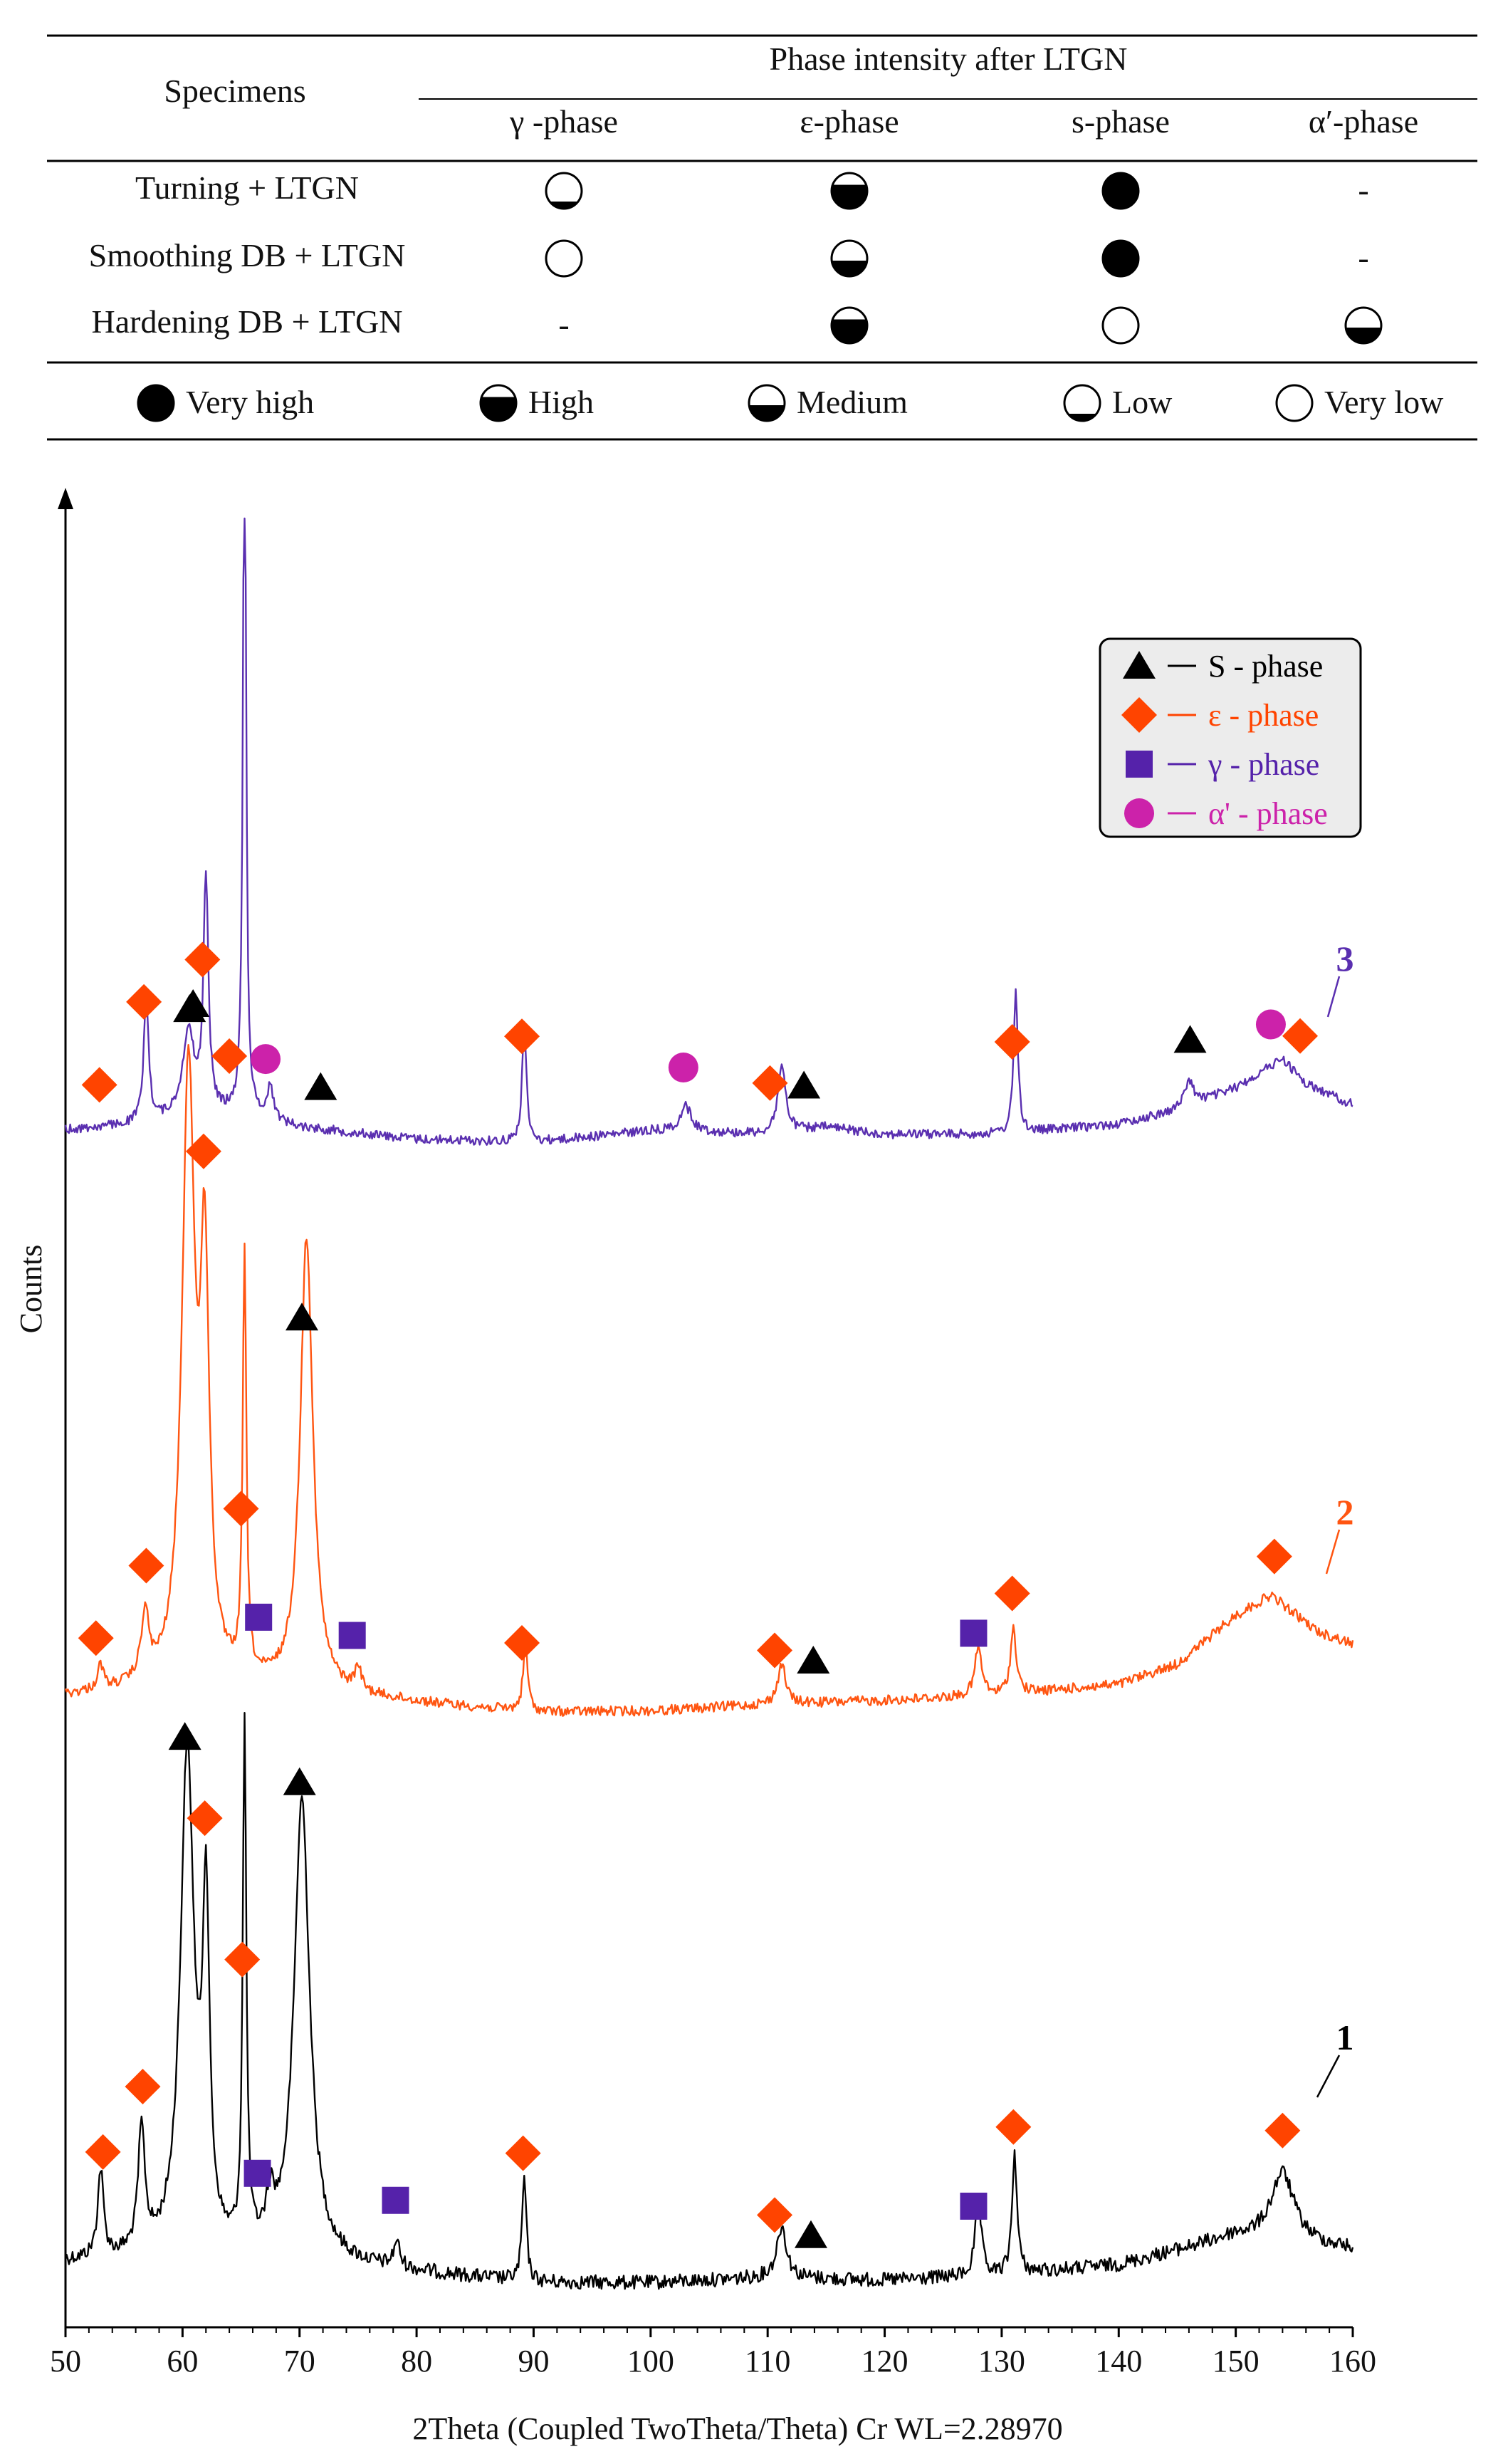 The height and width of the screenshot is (2464, 1503). What do you see at coordinates (247, 255) in the screenshot?
I see `table-row-label-smoothing: Smoothing DB + LTGN` at bounding box center [247, 255].